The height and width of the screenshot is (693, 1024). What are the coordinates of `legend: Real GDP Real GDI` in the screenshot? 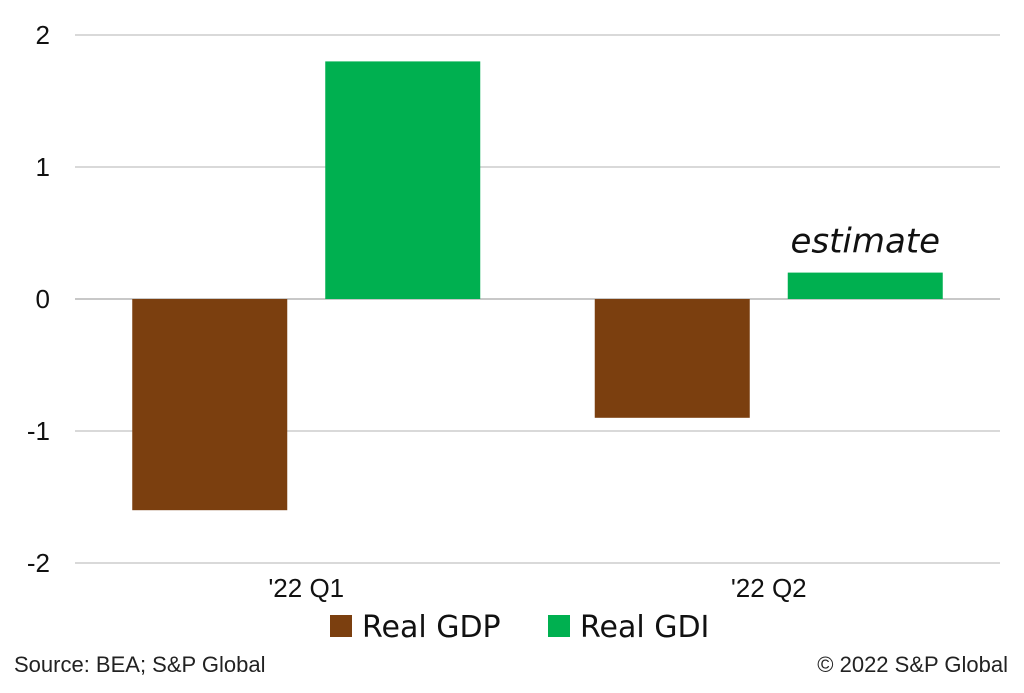 It's located at (519, 627).